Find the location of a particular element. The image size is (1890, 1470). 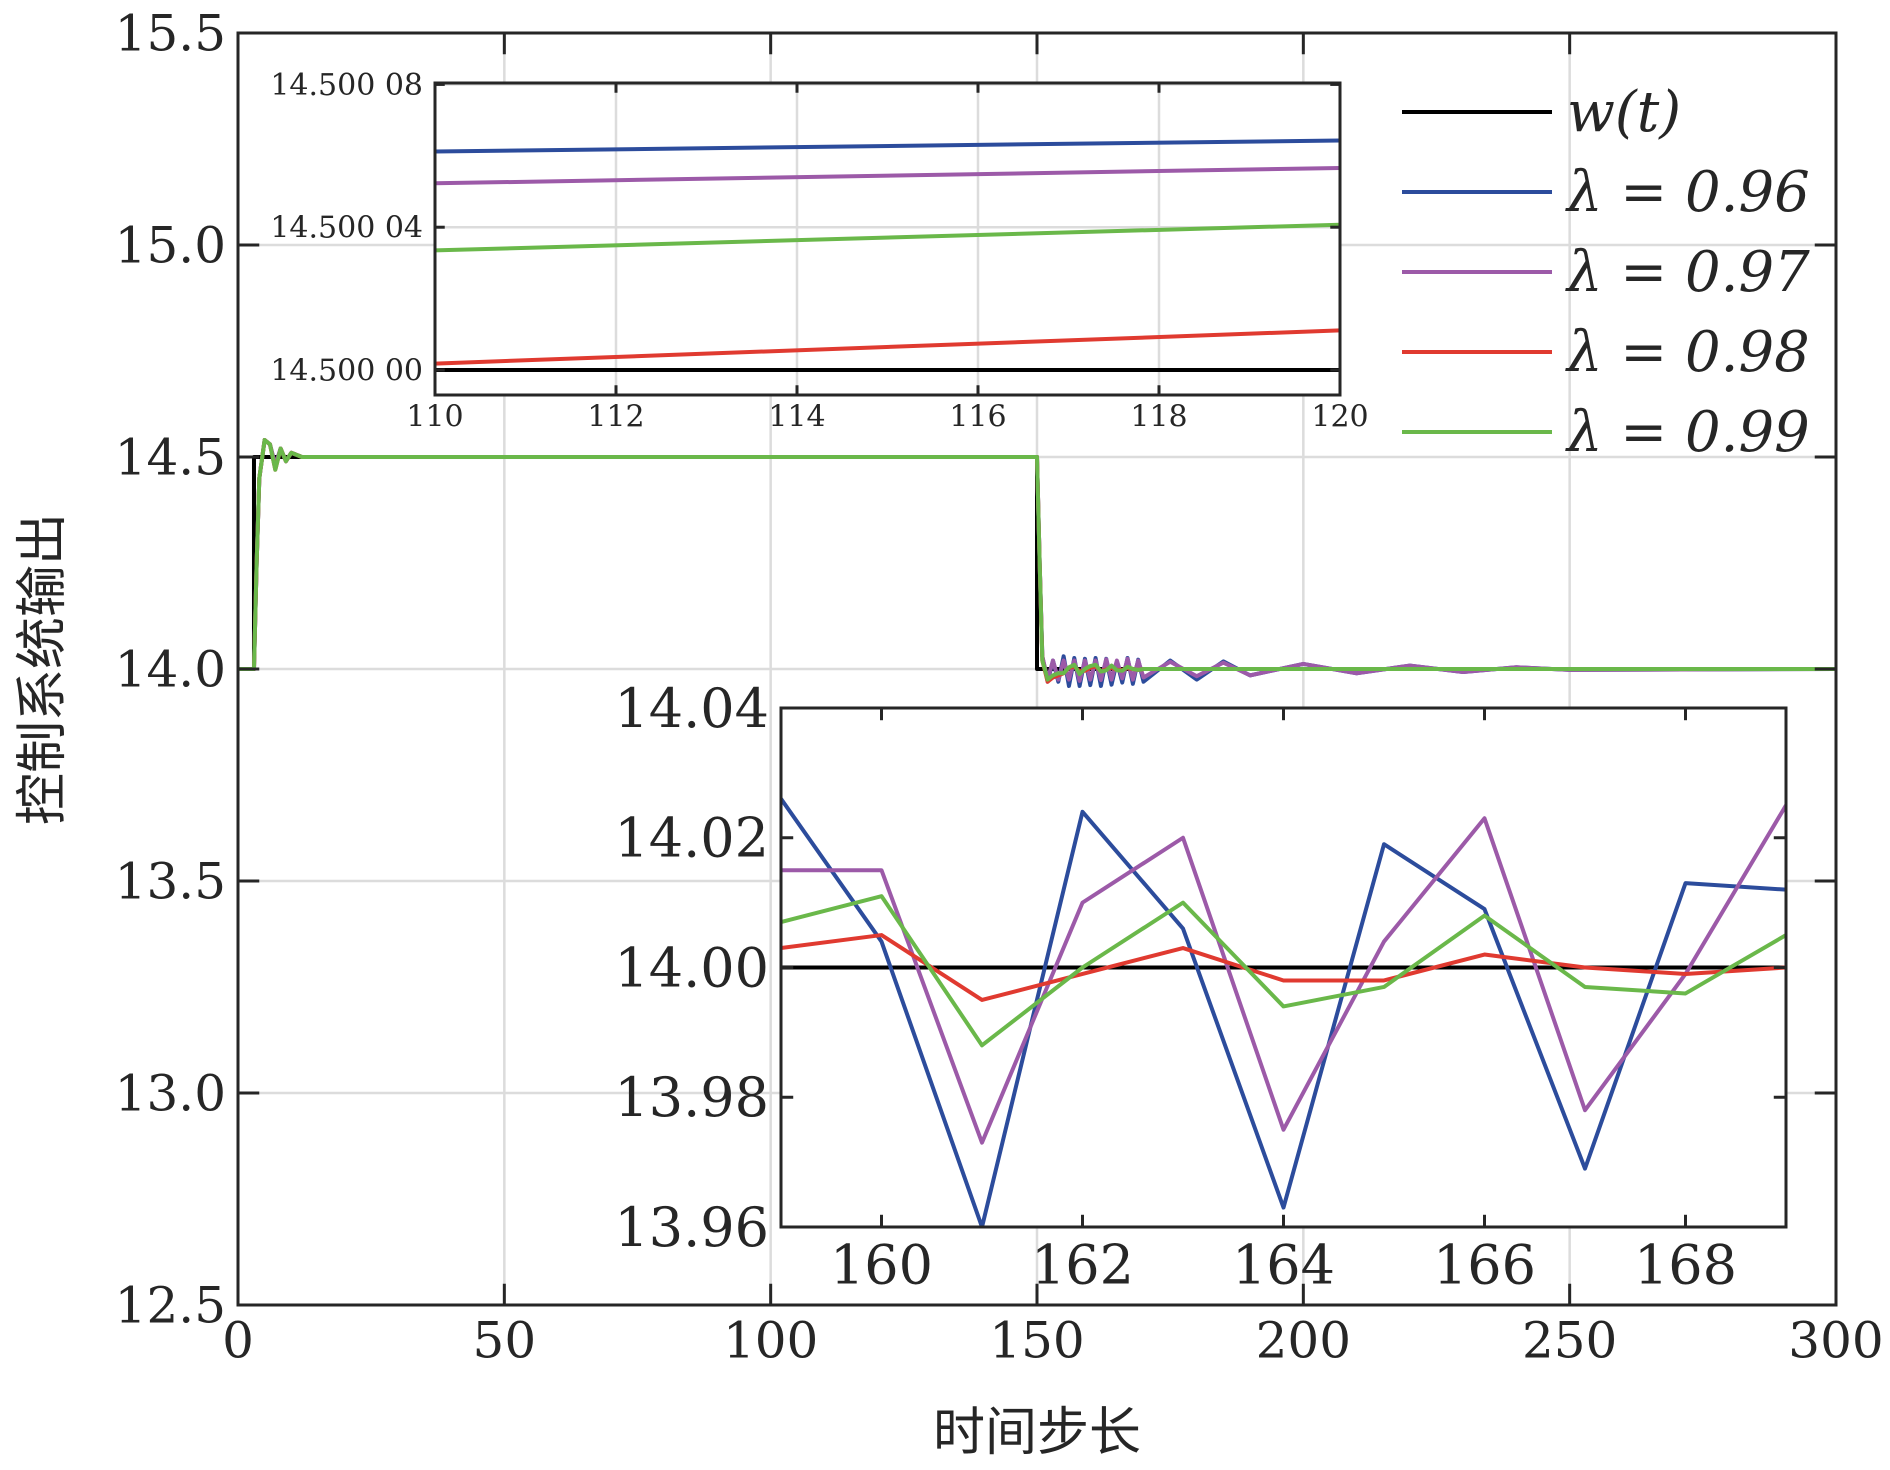

x-tick-label: 110 is located at coordinates (434, 417).